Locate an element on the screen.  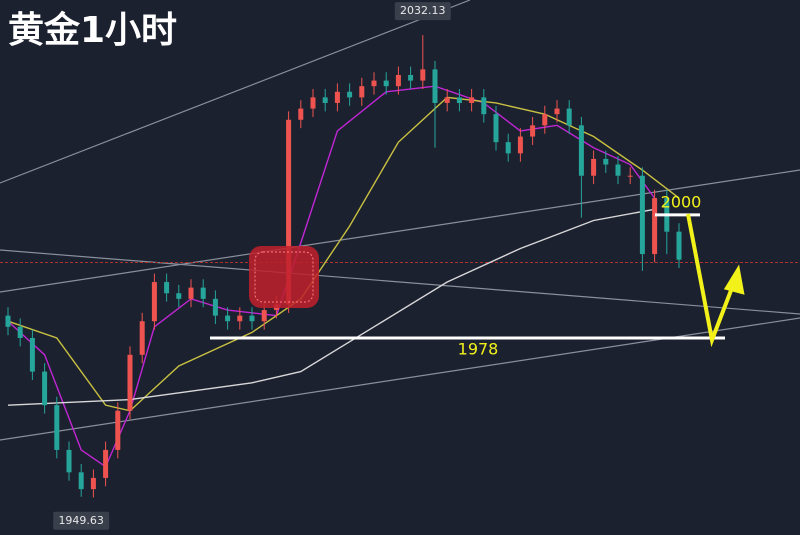
trend-line is located at coordinates (400, 282).